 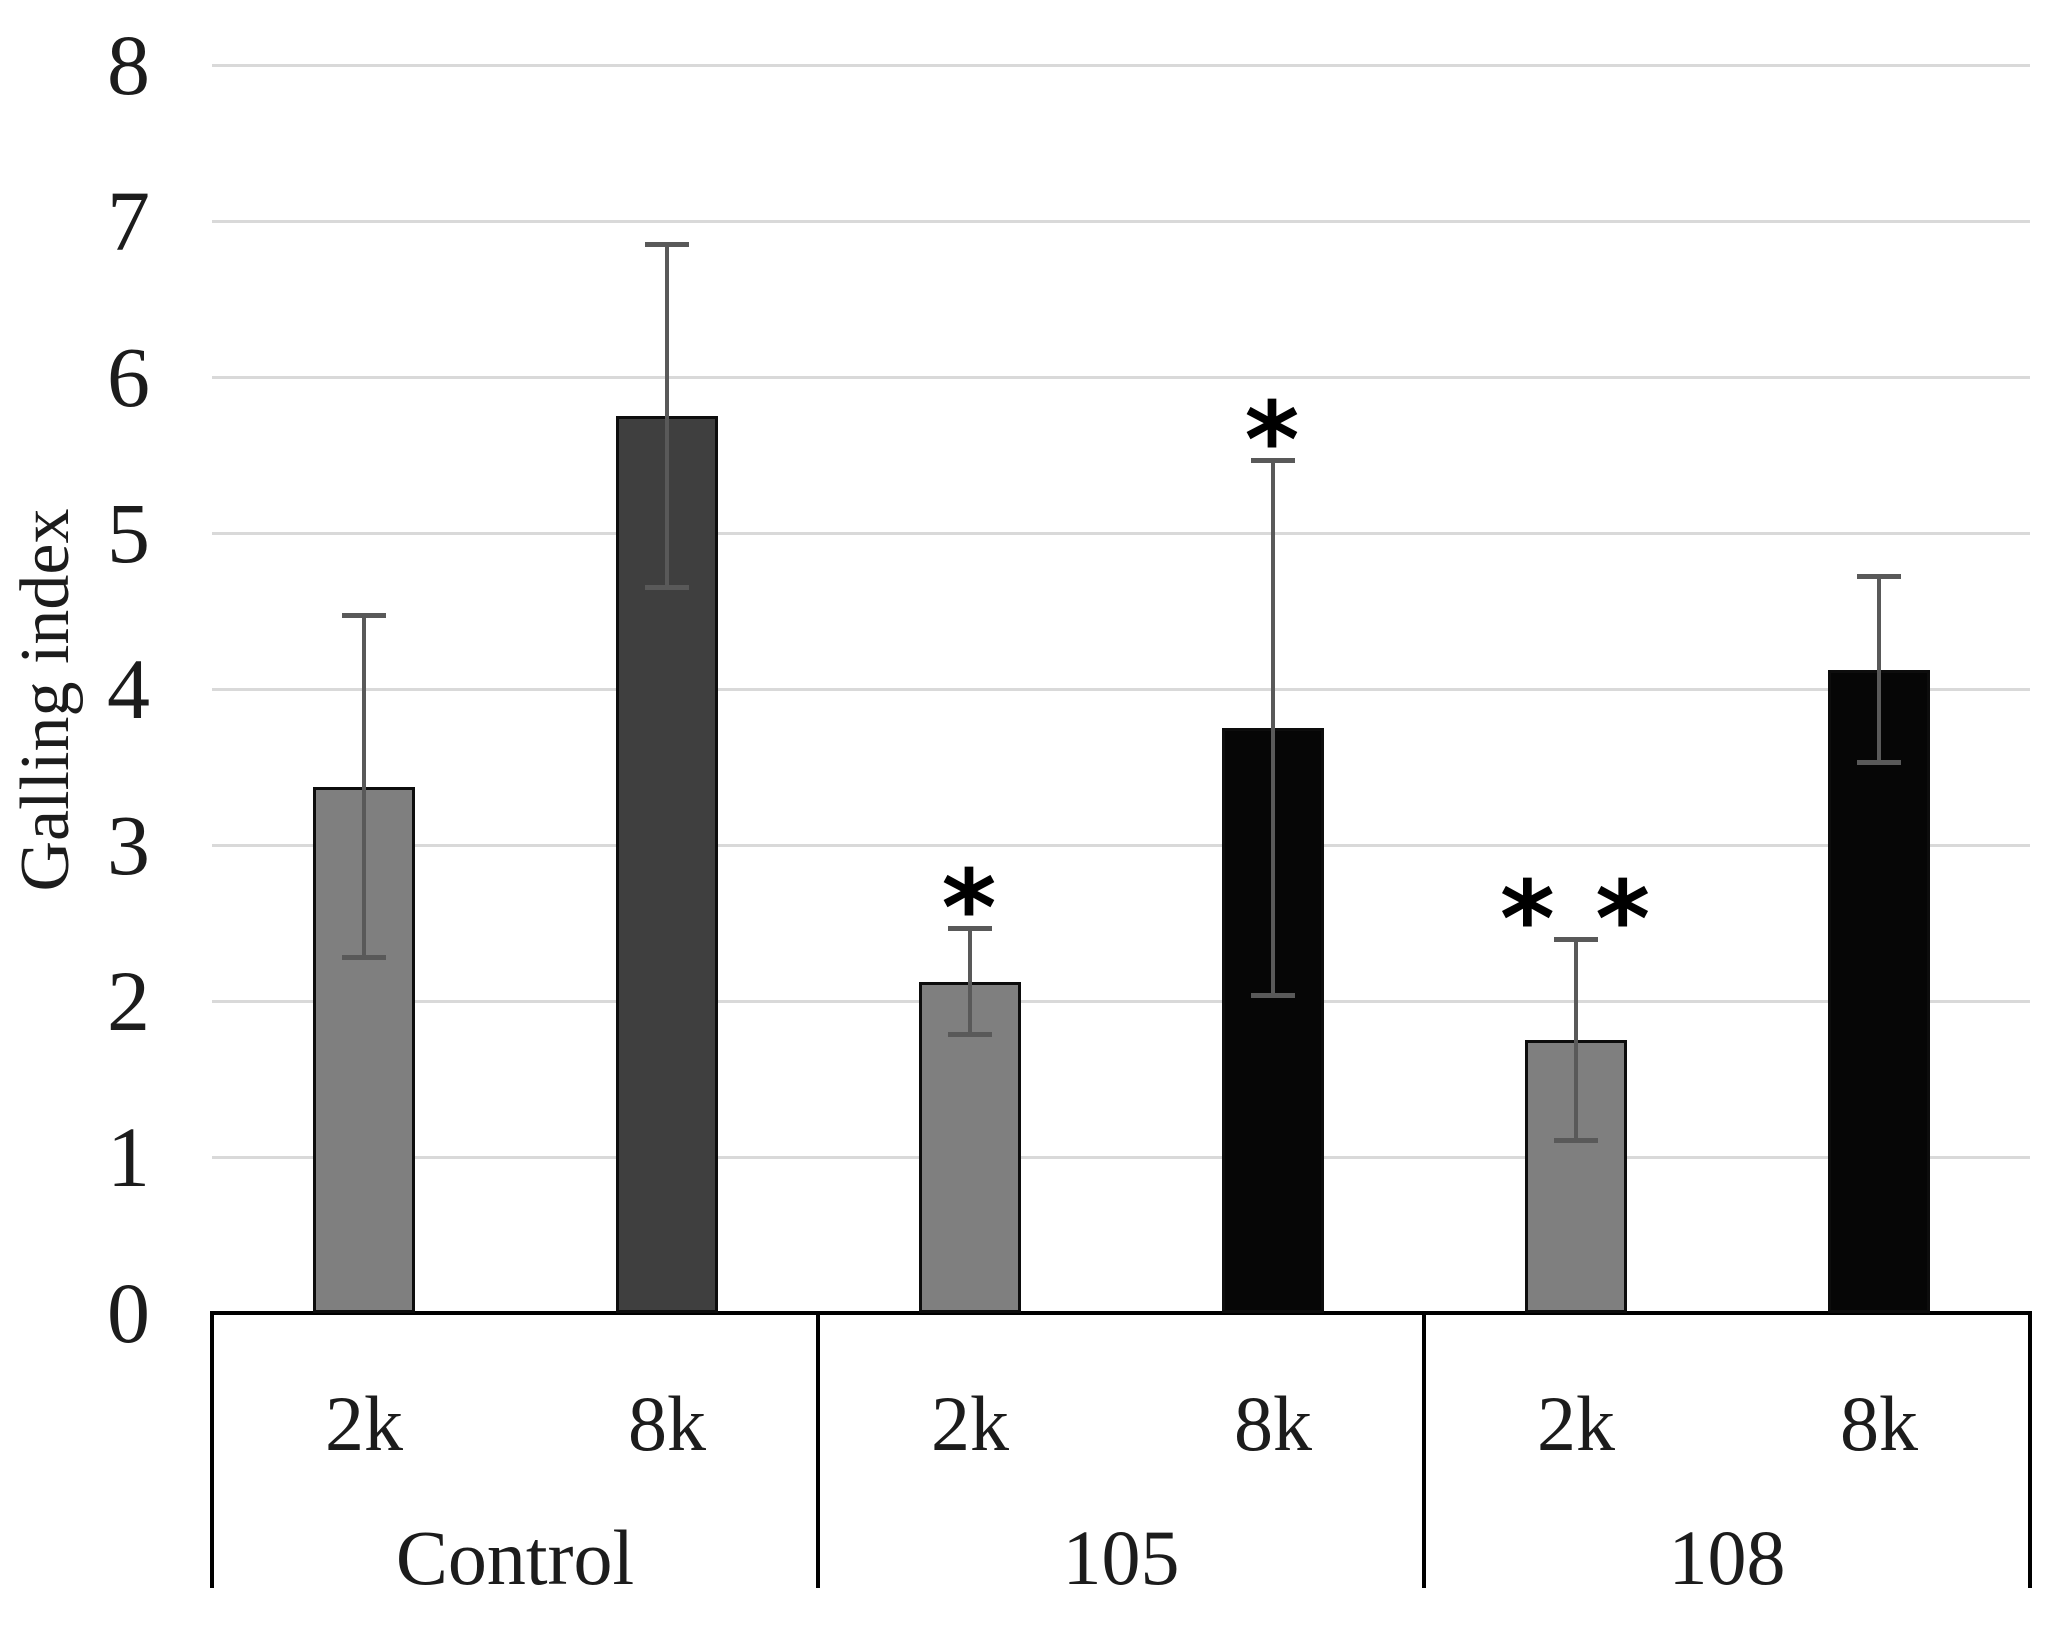 I want to click on error-bar-cap-top-108-8k, so click(x=1879, y=576).